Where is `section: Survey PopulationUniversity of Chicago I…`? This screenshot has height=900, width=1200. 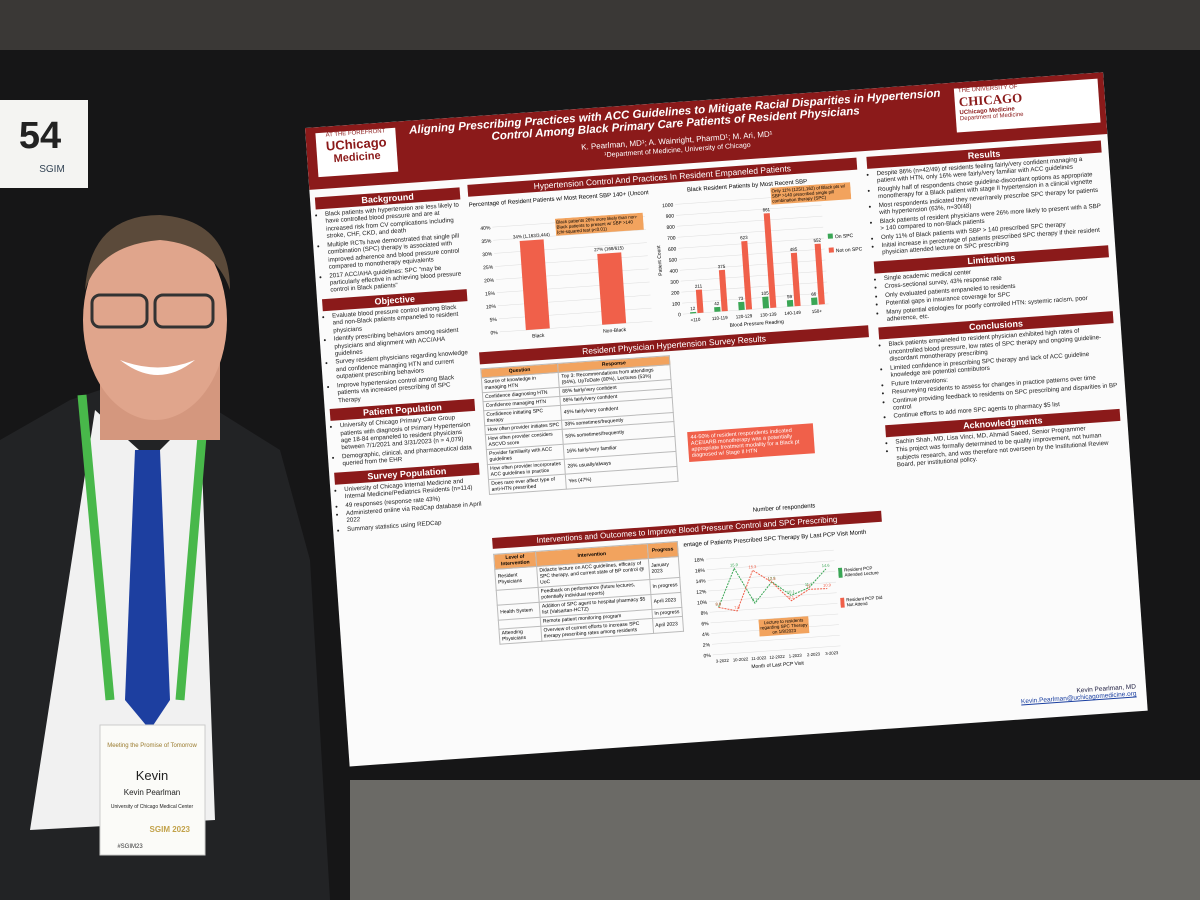 section: Survey PopulationUniversity of Chicago I… is located at coordinates (408, 498).